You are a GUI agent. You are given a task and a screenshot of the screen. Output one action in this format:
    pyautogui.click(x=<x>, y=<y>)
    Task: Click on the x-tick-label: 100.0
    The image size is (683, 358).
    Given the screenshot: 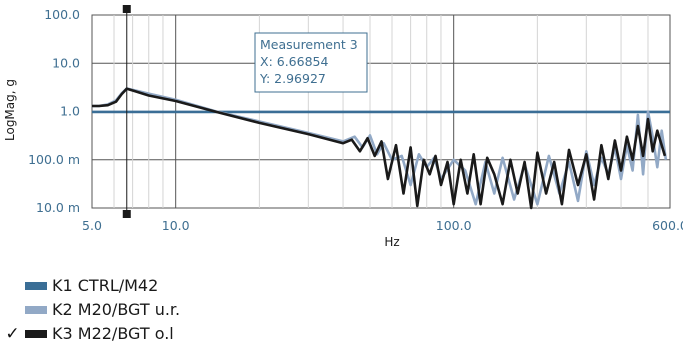 What is the action you would take?
    pyautogui.click(x=454, y=225)
    